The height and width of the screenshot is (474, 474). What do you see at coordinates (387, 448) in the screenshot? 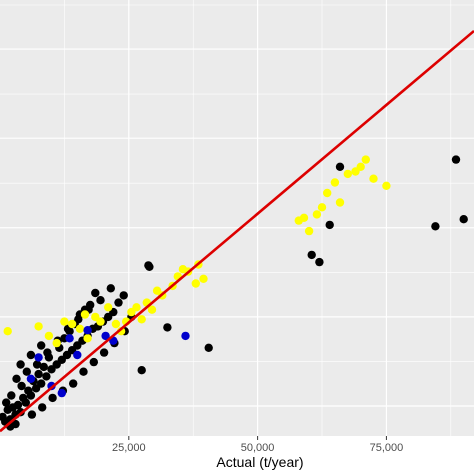
I see `x-tick-label-2: 75,000` at bounding box center [387, 448].